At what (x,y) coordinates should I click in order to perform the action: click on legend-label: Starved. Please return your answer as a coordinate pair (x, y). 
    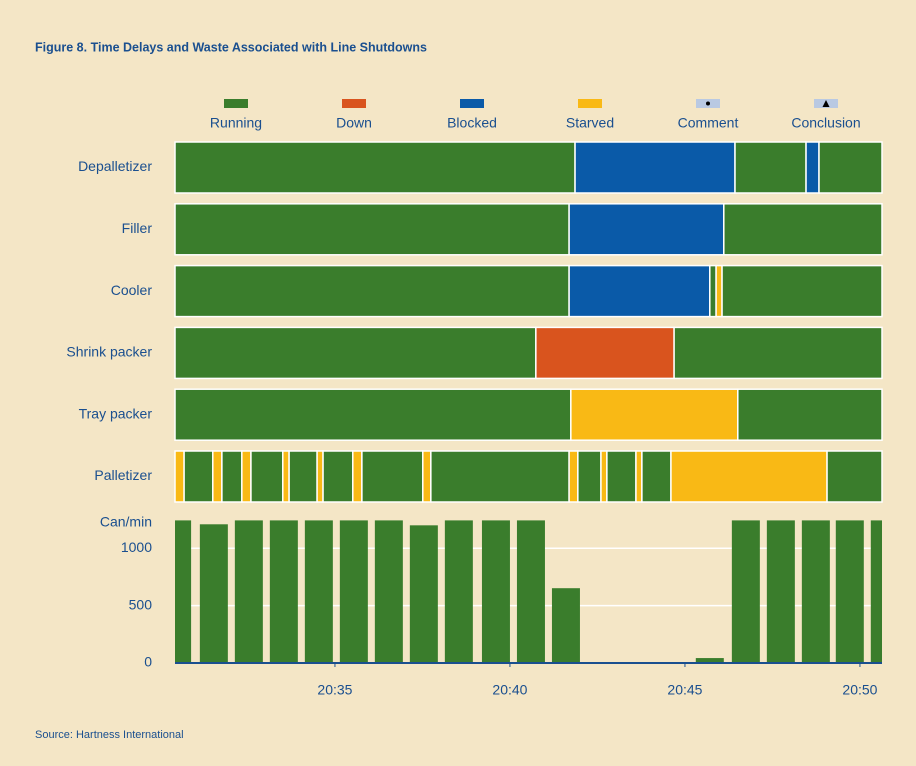
    Looking at the image, I should click on (590, 123).